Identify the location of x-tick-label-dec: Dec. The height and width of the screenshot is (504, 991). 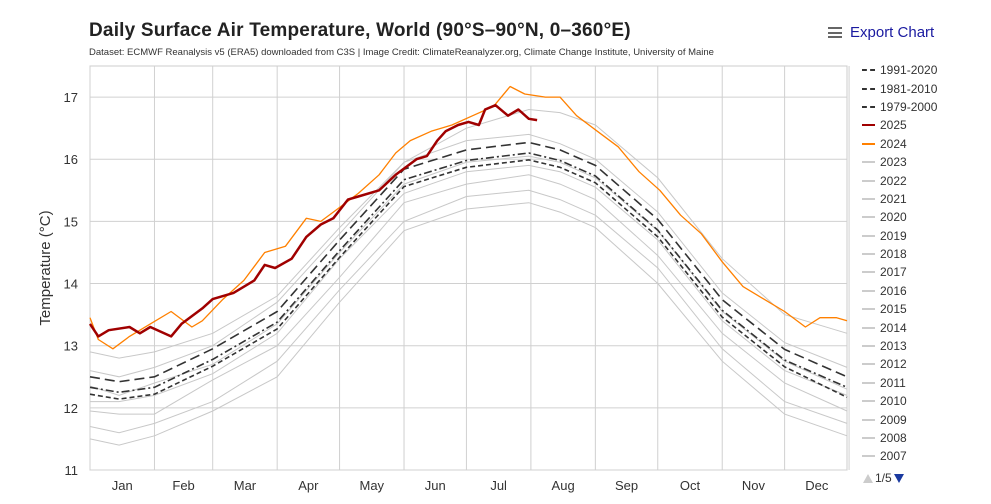
(817, 485).